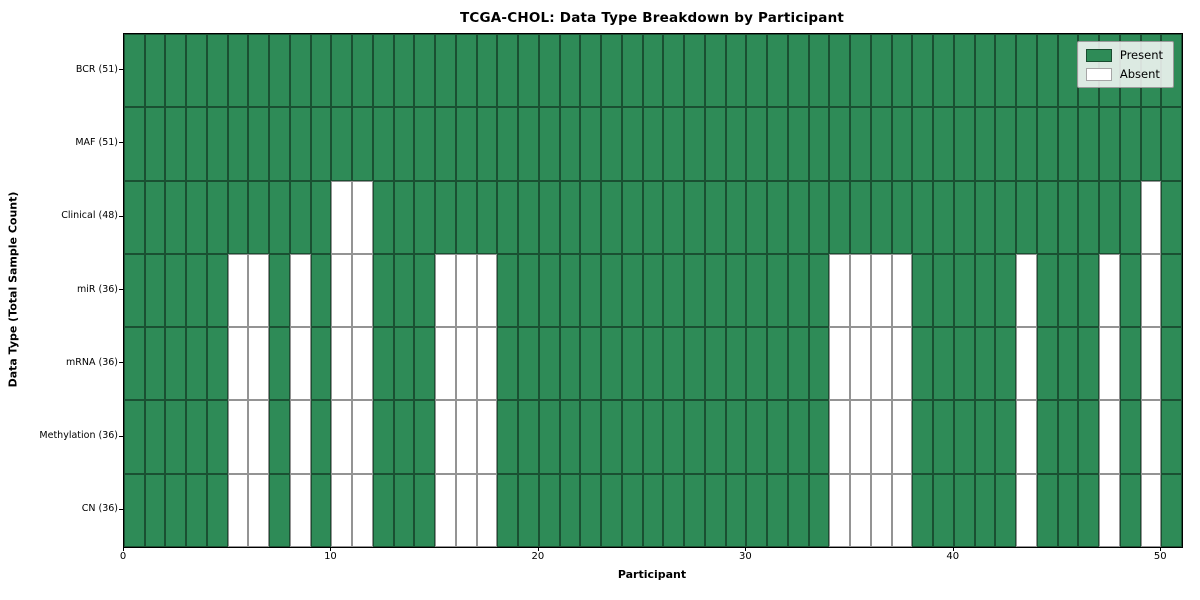 This screenshot has width=1200, height=600. I want to click on y-tick-mark, so click(121, 509).